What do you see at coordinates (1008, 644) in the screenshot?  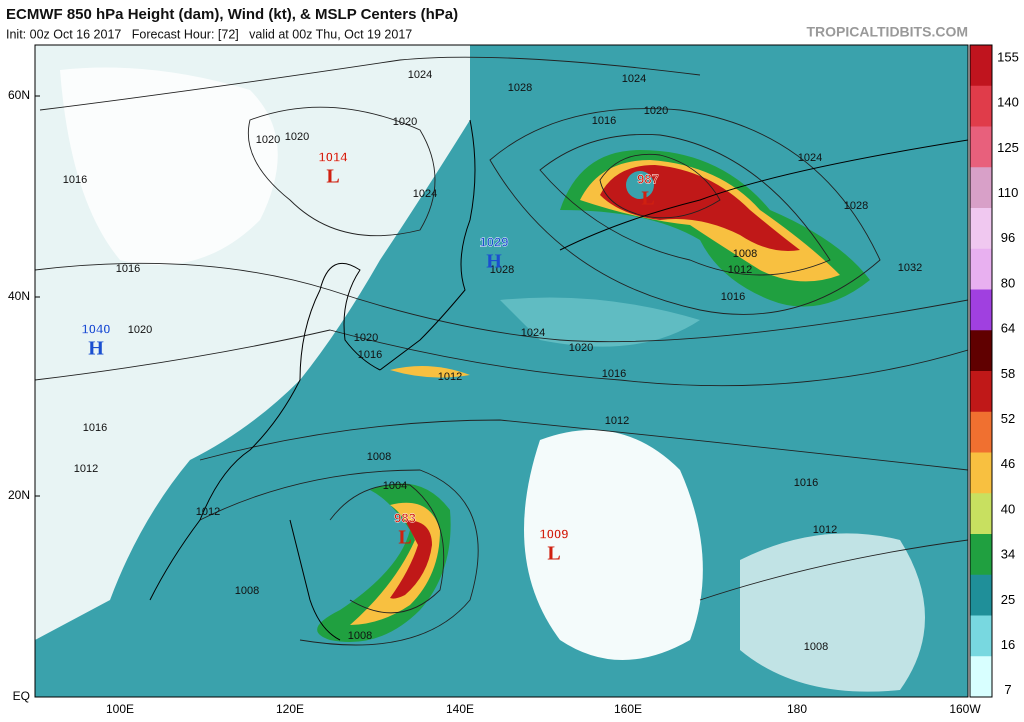 I see `colorbar-label: 16` at bounding box center [1008, 644].